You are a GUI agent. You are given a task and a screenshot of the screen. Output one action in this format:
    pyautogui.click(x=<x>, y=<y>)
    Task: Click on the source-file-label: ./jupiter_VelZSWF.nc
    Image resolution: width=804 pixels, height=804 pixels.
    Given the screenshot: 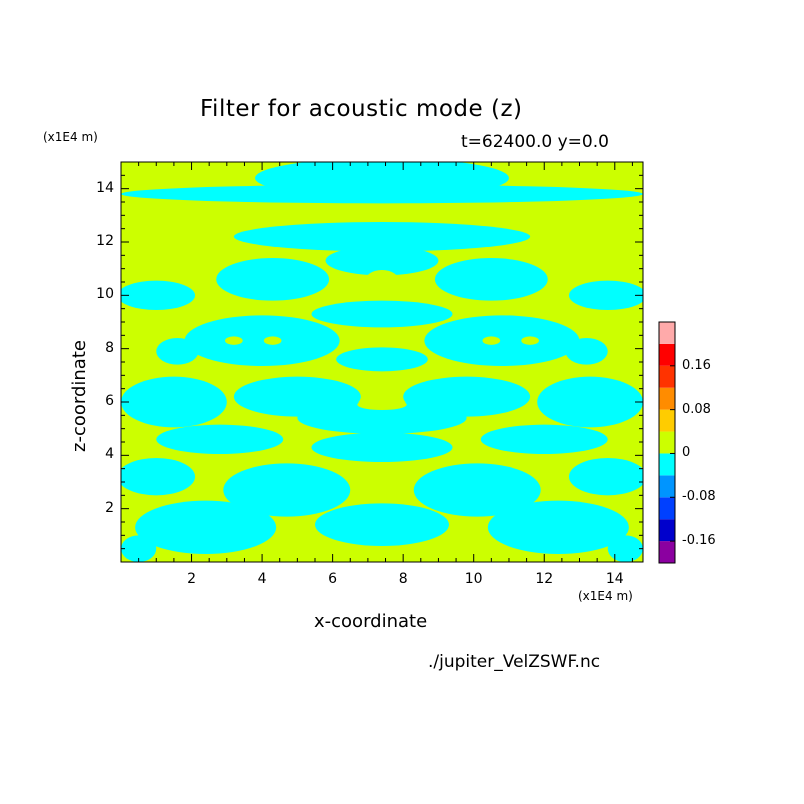 What is the action you would take?
    pyautogui.click(x=514, y=662)
    